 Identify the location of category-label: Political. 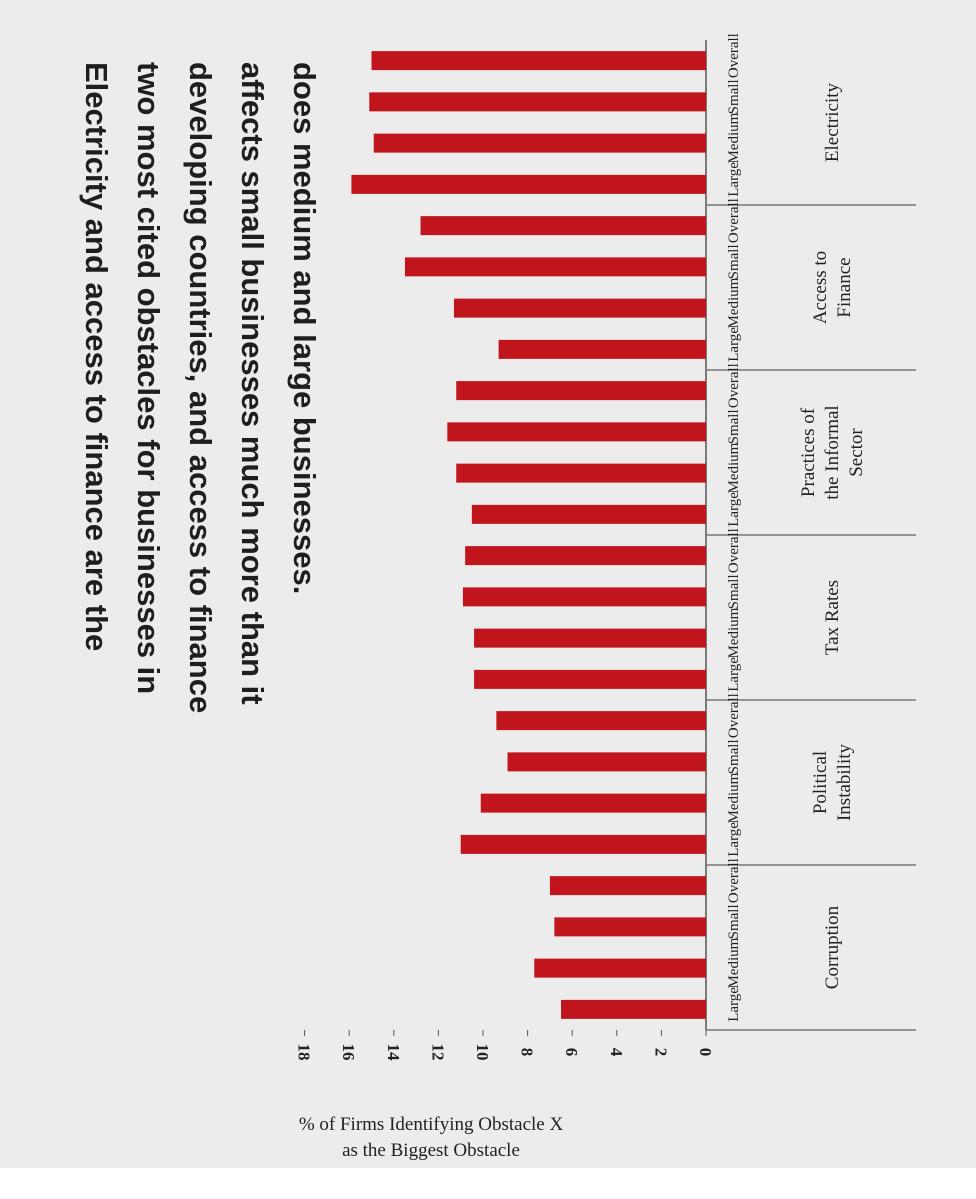
(820, 782).